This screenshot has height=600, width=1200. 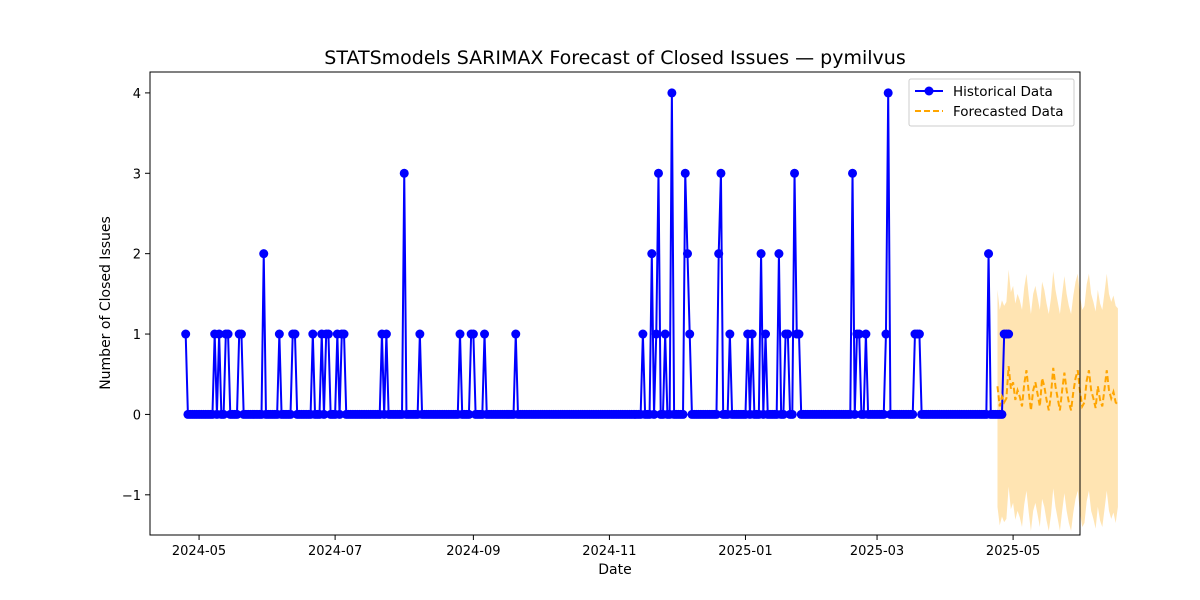 I want to click on y-axis-label: Number of Closed Issues, so click(x=106, y=303).